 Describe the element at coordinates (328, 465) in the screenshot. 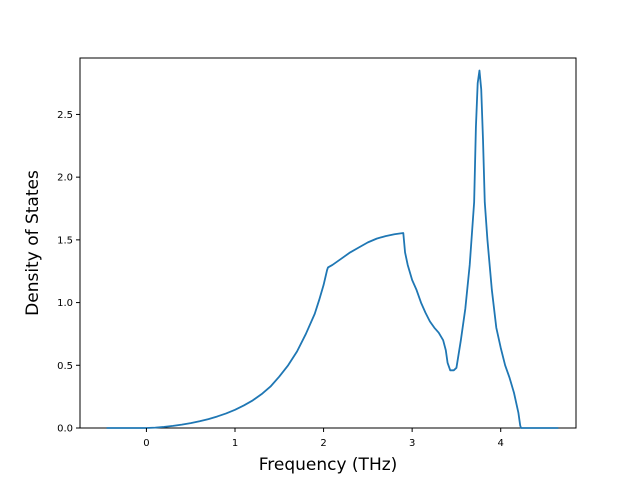

I see `x-axis-label: Frequency (THz)` at that location.